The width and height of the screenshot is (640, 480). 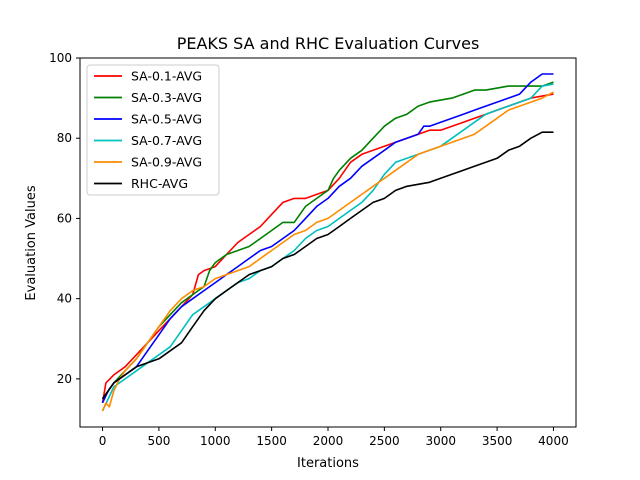 What do you see at coordinates (64, 138) in the screenshot?
I see `y-tick-label: 80` at bounding box center [64, 138].